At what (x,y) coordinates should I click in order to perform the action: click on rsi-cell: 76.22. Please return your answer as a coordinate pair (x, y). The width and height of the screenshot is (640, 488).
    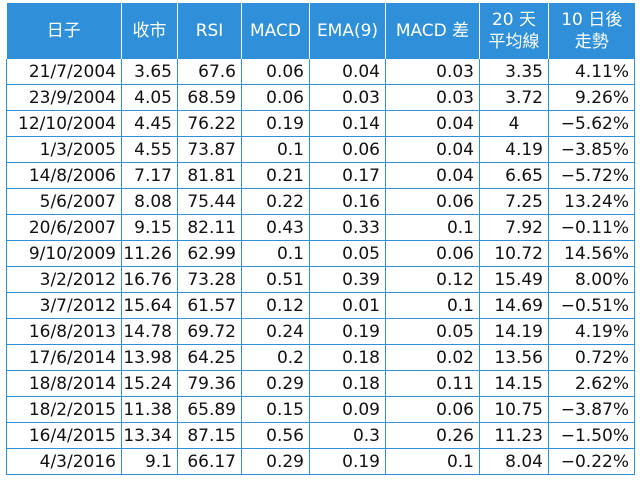
    Looking at the image, I should click on (209, 123).